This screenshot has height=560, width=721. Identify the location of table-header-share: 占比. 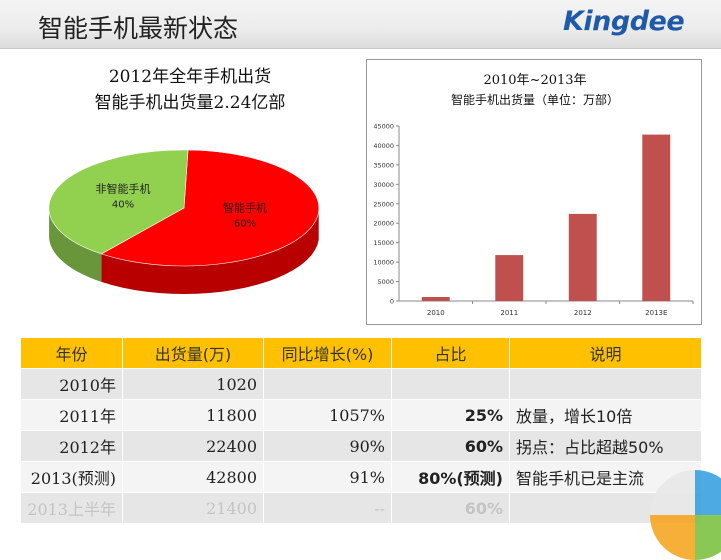
(450, 353).